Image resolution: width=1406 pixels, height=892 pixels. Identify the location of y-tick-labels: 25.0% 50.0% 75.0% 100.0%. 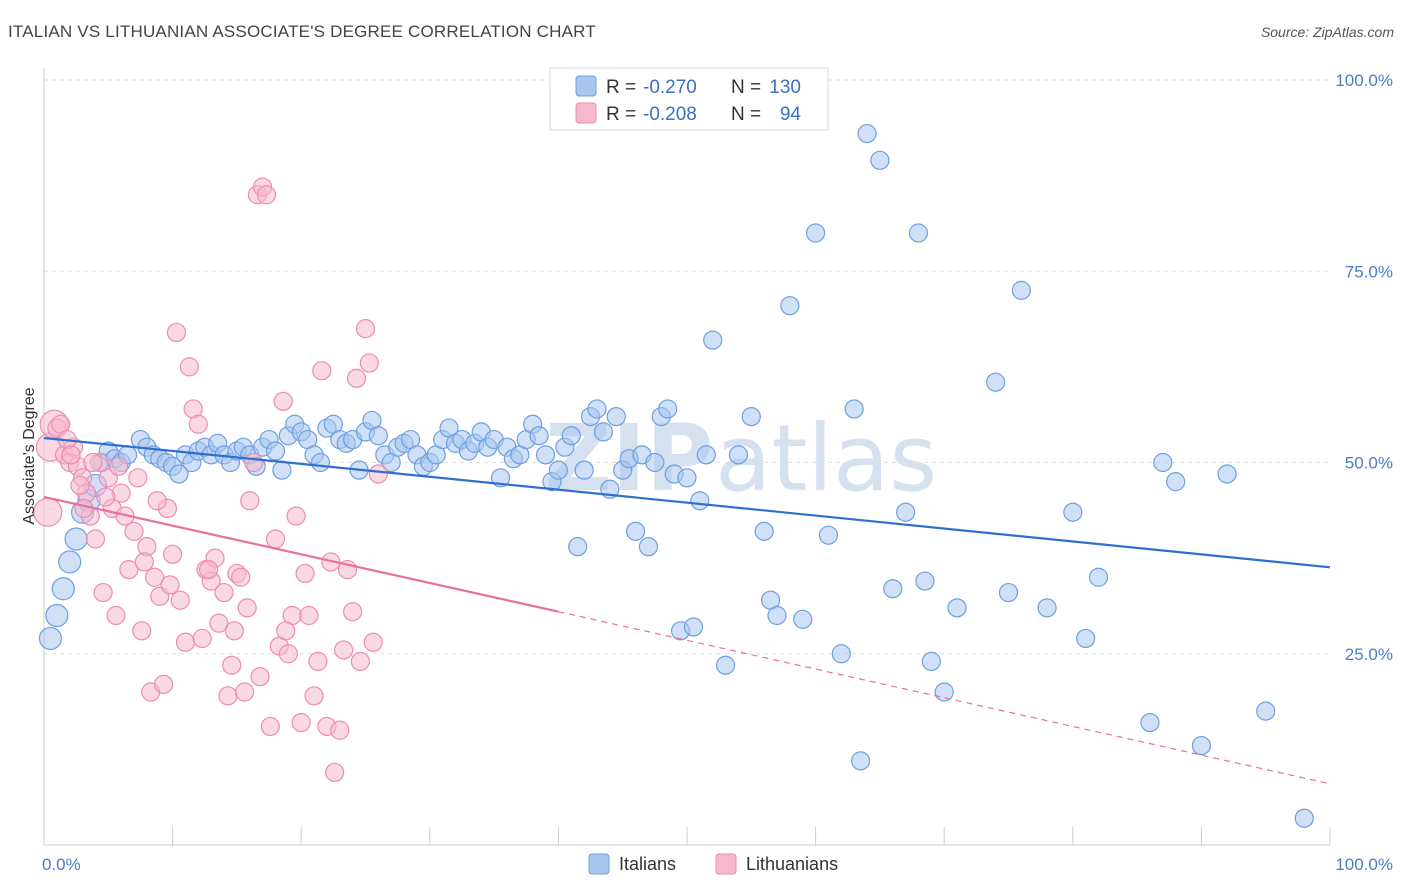
(1364, 367).